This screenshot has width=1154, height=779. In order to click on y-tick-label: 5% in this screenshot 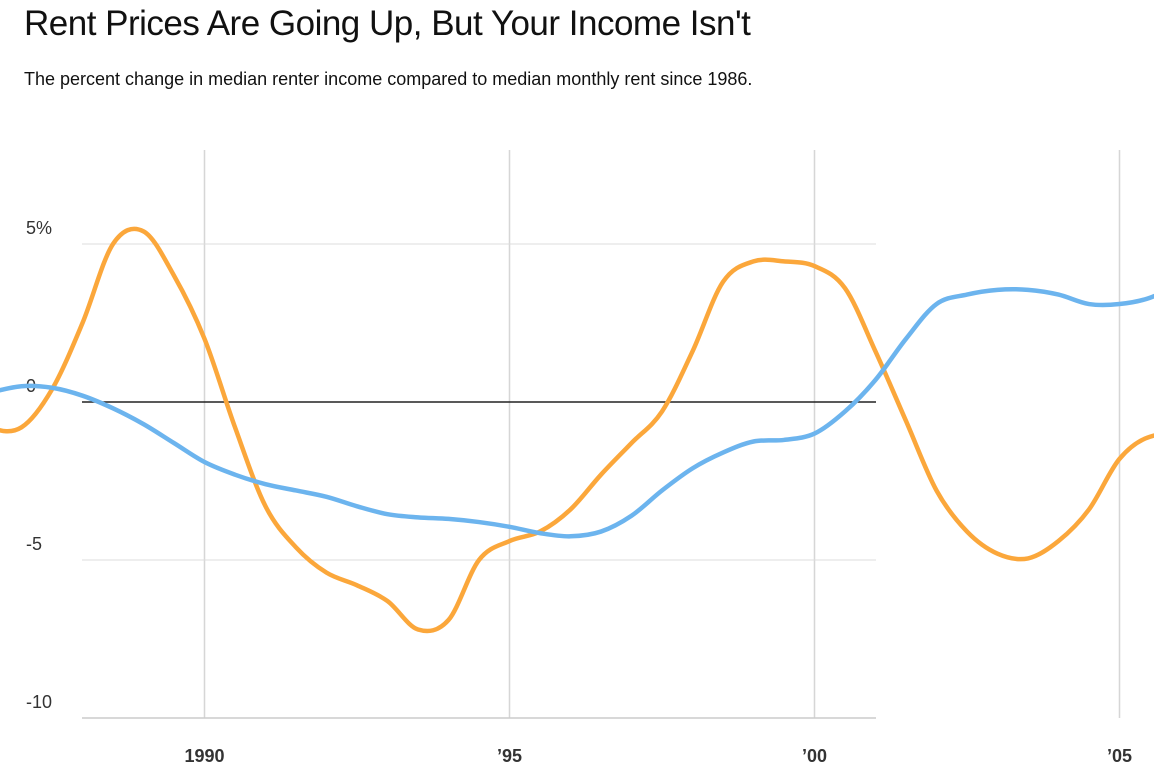, I will do `click(39, 228)`.